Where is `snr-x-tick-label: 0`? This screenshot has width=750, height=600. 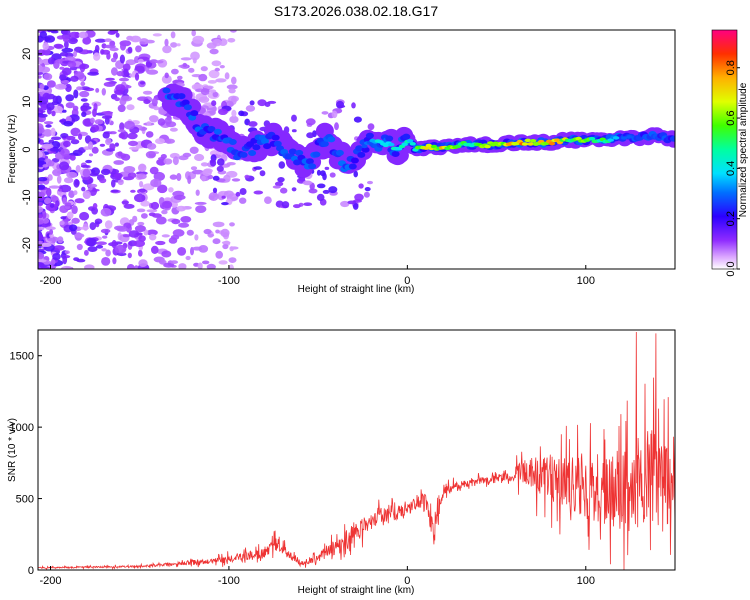 snr-x-tick-label: 0 is located at coordinates (407, 581).